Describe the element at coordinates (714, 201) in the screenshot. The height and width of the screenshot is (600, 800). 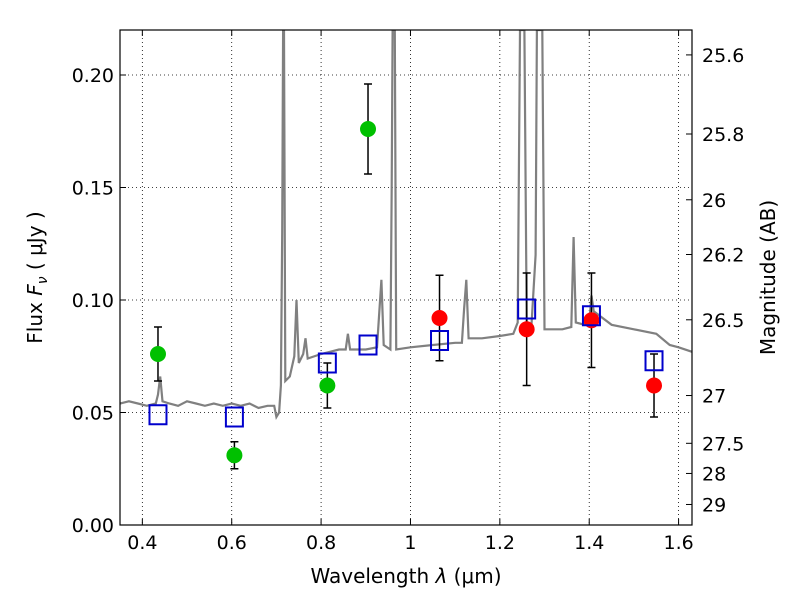
I see `y2-tick-label: 26` at that location.